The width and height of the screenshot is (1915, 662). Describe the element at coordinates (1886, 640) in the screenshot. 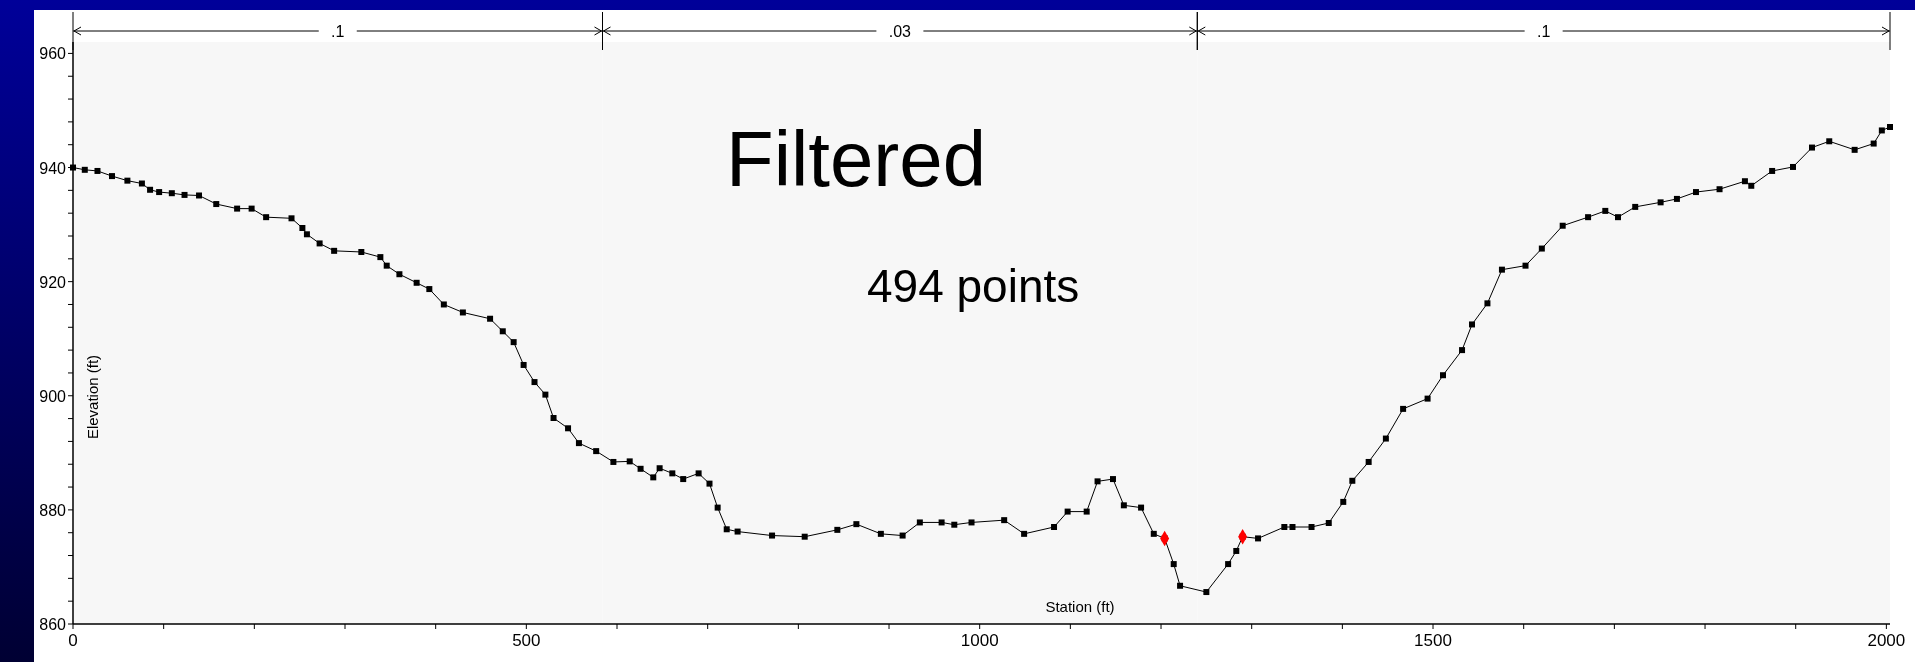

I see `x-tick-label: 2000` at that location.